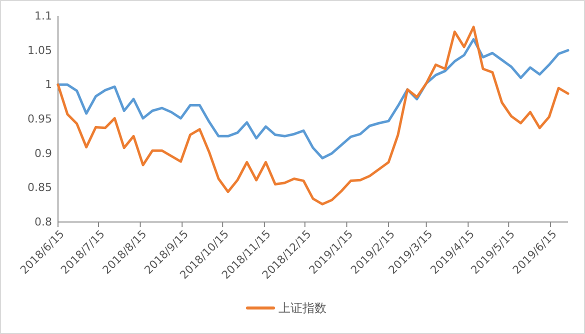 This screenshot has width=585, height=334. What do you see at coordinates (40, 50) in the screenshot?
I see `y-tick-label: 1.05` at bounding box center [40, 50].